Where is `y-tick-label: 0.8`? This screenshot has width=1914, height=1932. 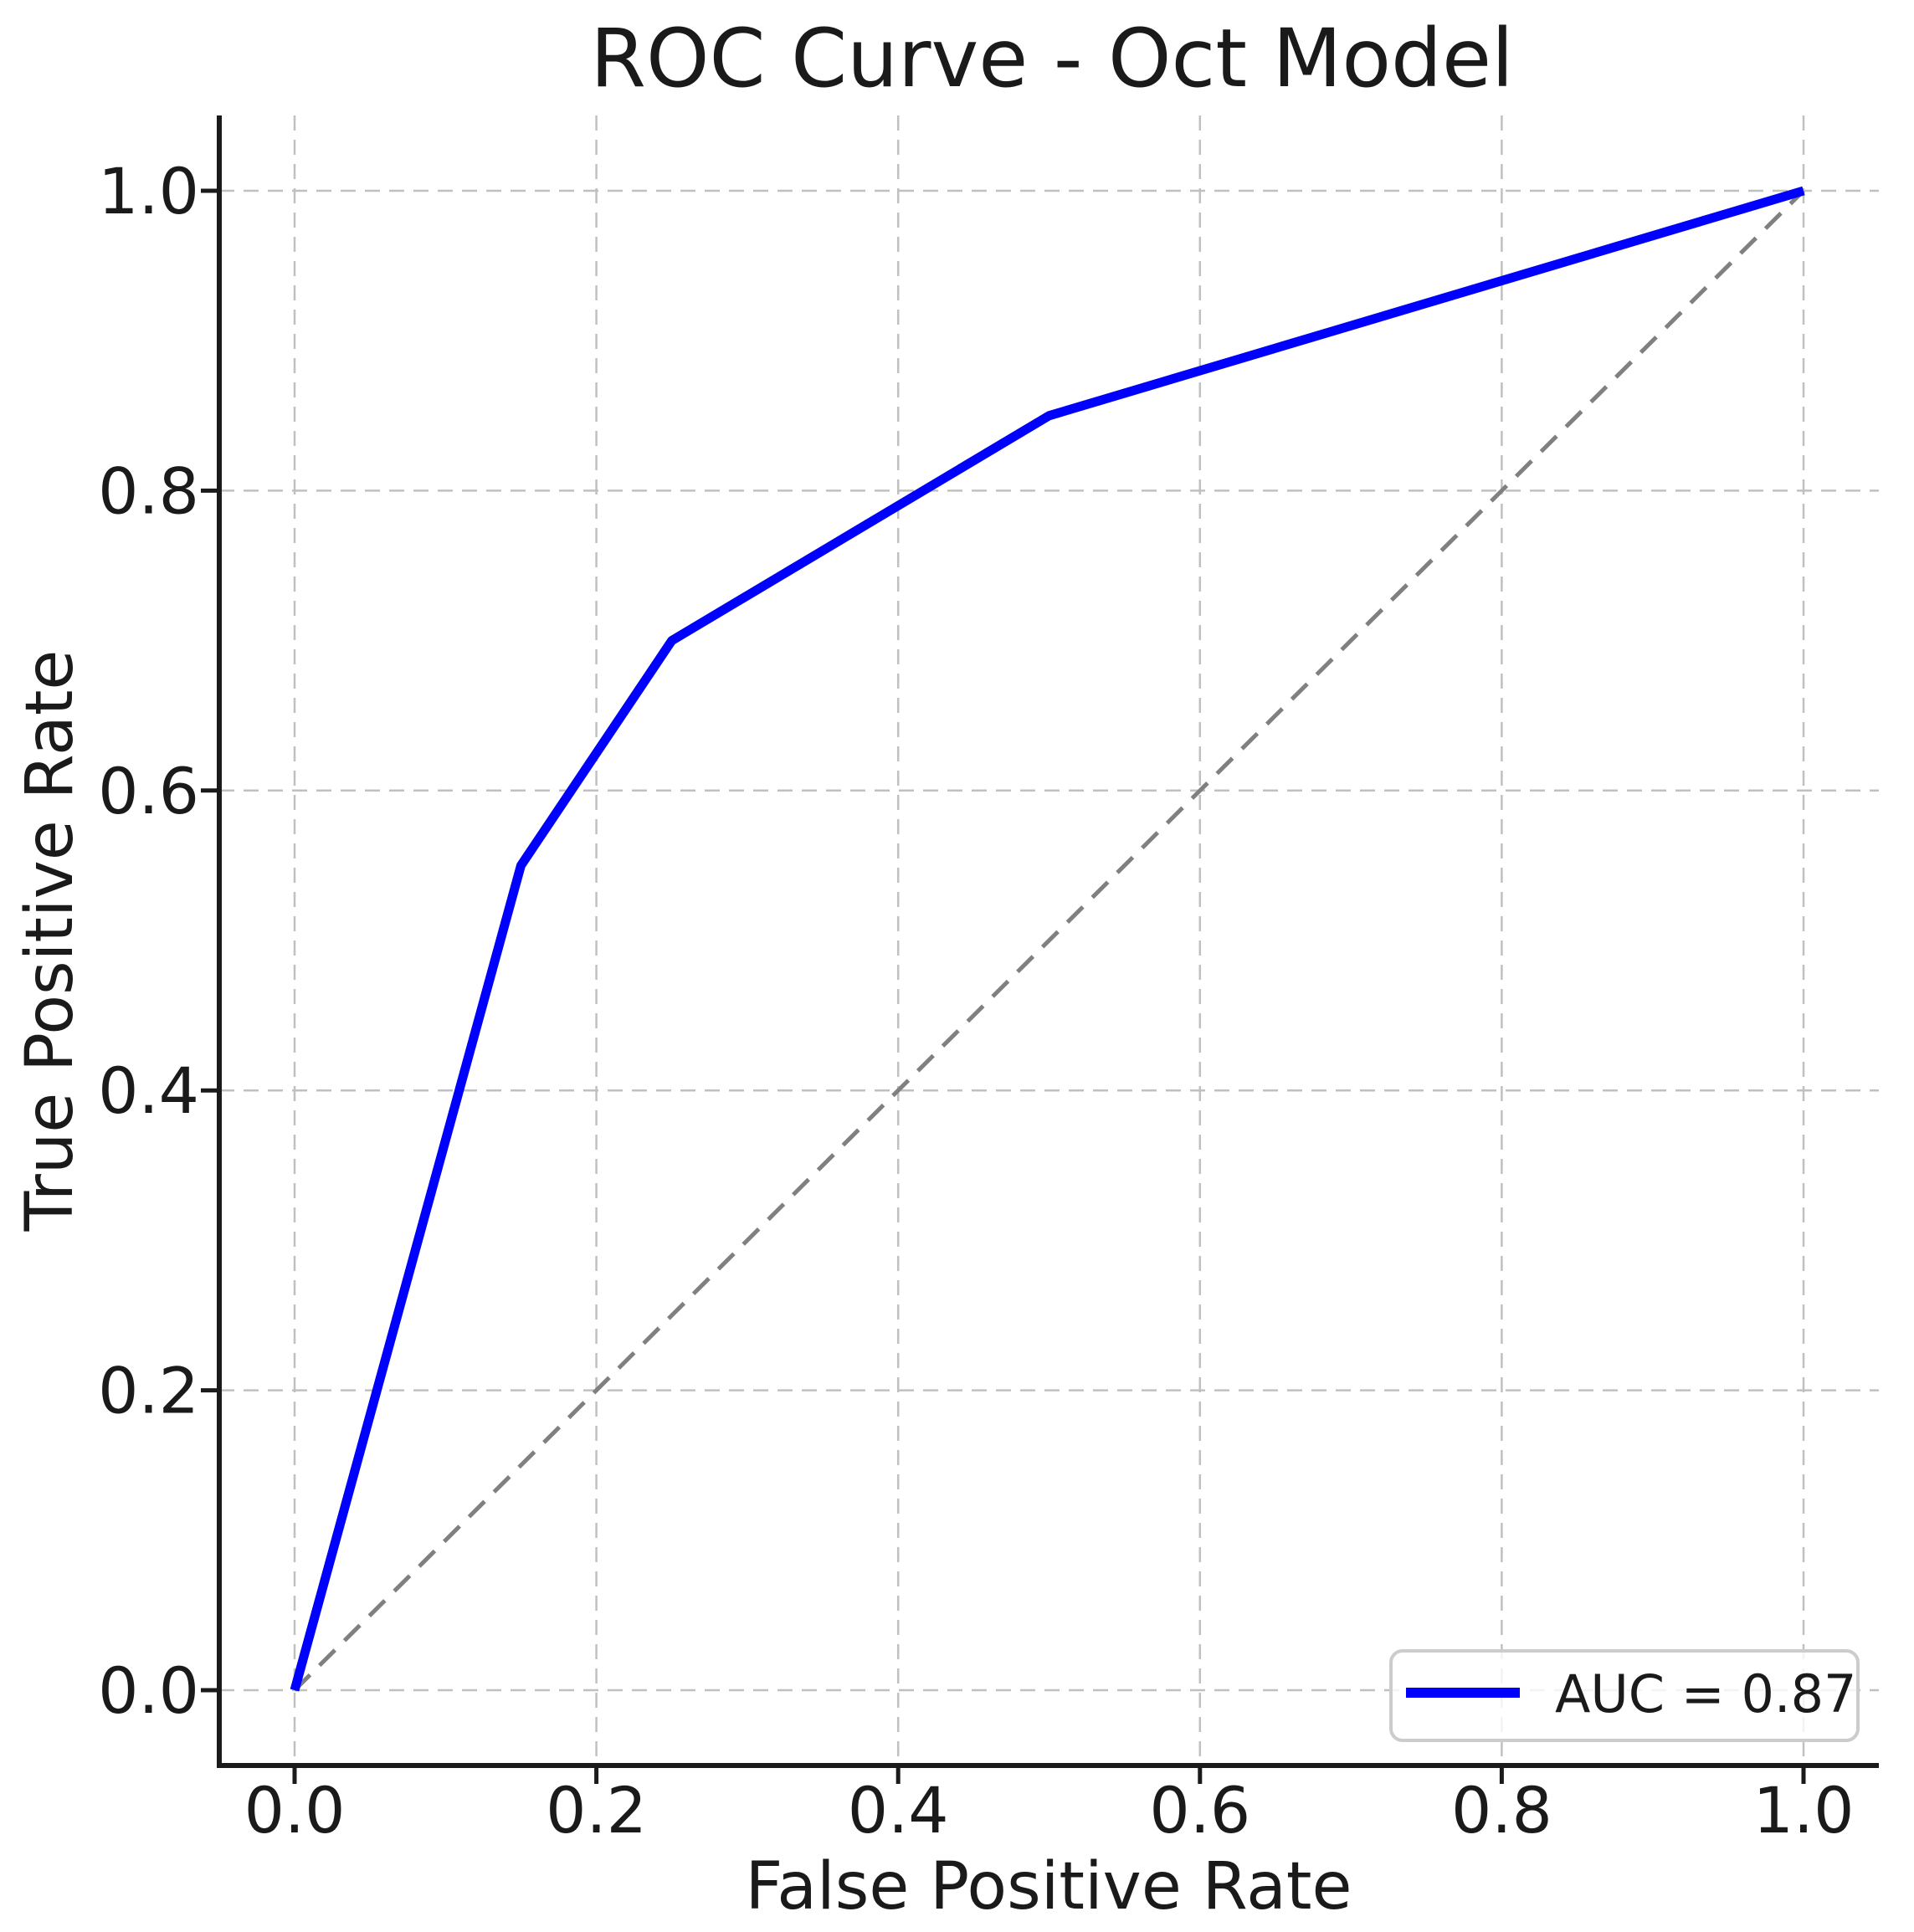
y-tick-label: 0.8 is located at coordinates (148, 491).